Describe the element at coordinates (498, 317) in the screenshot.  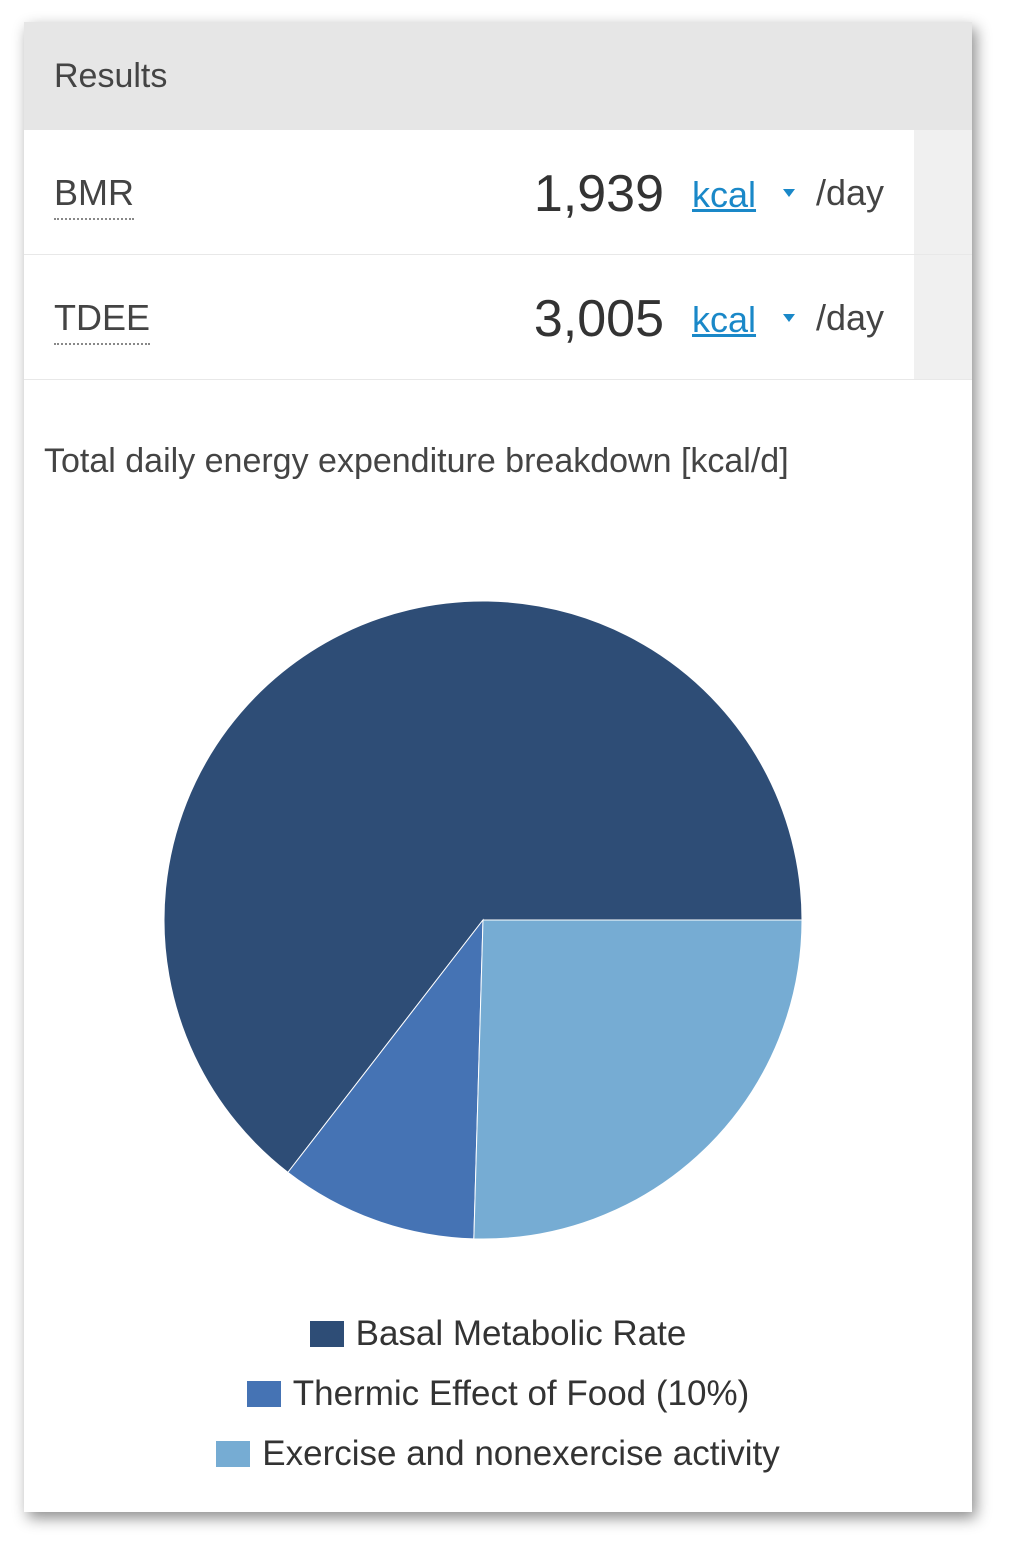
I see `result-row: TDEE 3,005 kcal/day` at that location.